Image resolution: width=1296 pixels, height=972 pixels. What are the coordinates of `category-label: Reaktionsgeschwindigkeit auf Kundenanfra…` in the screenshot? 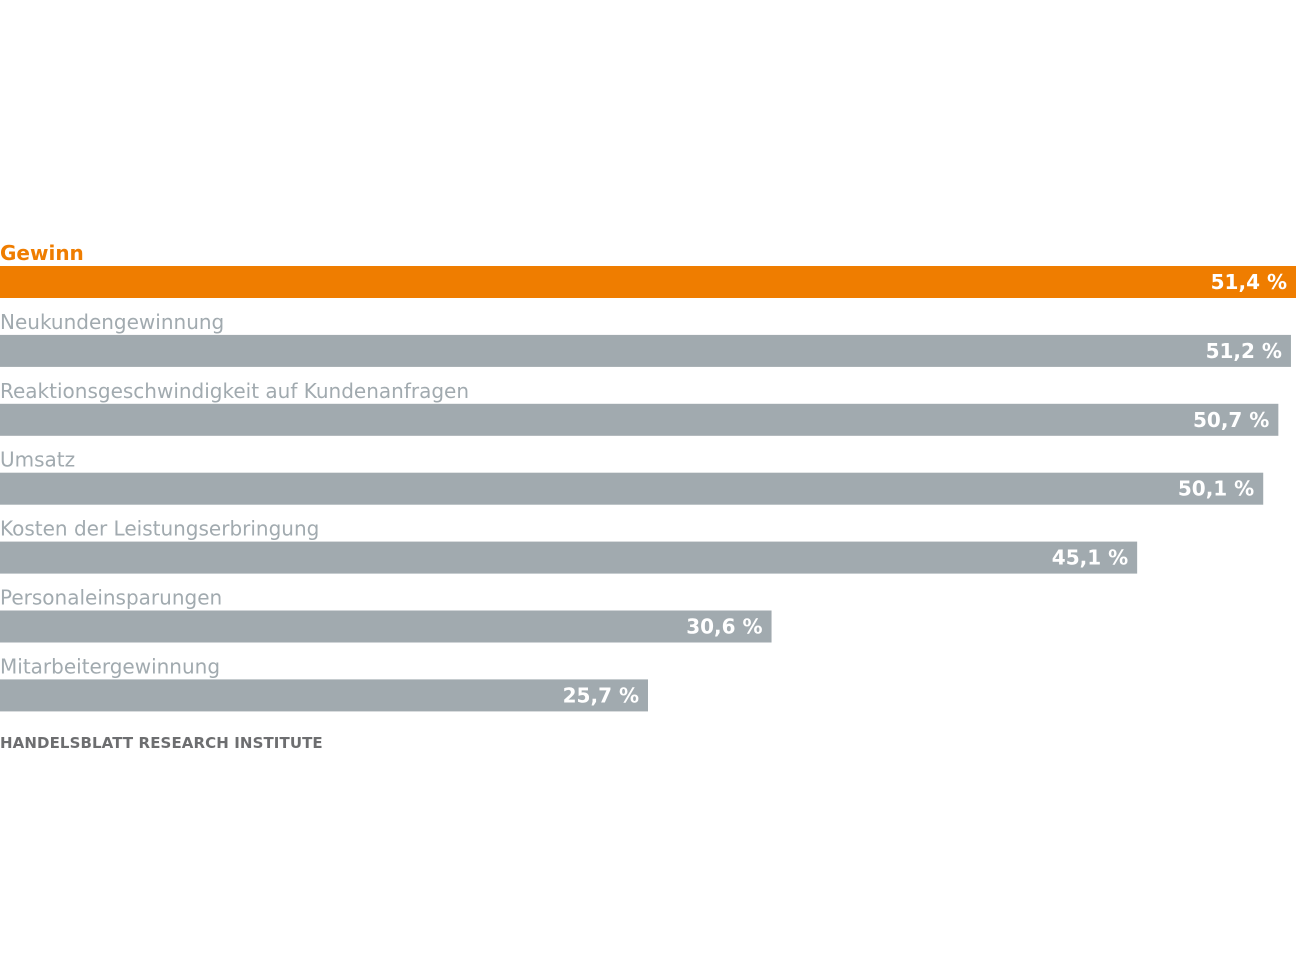 It's located at (234, 391).